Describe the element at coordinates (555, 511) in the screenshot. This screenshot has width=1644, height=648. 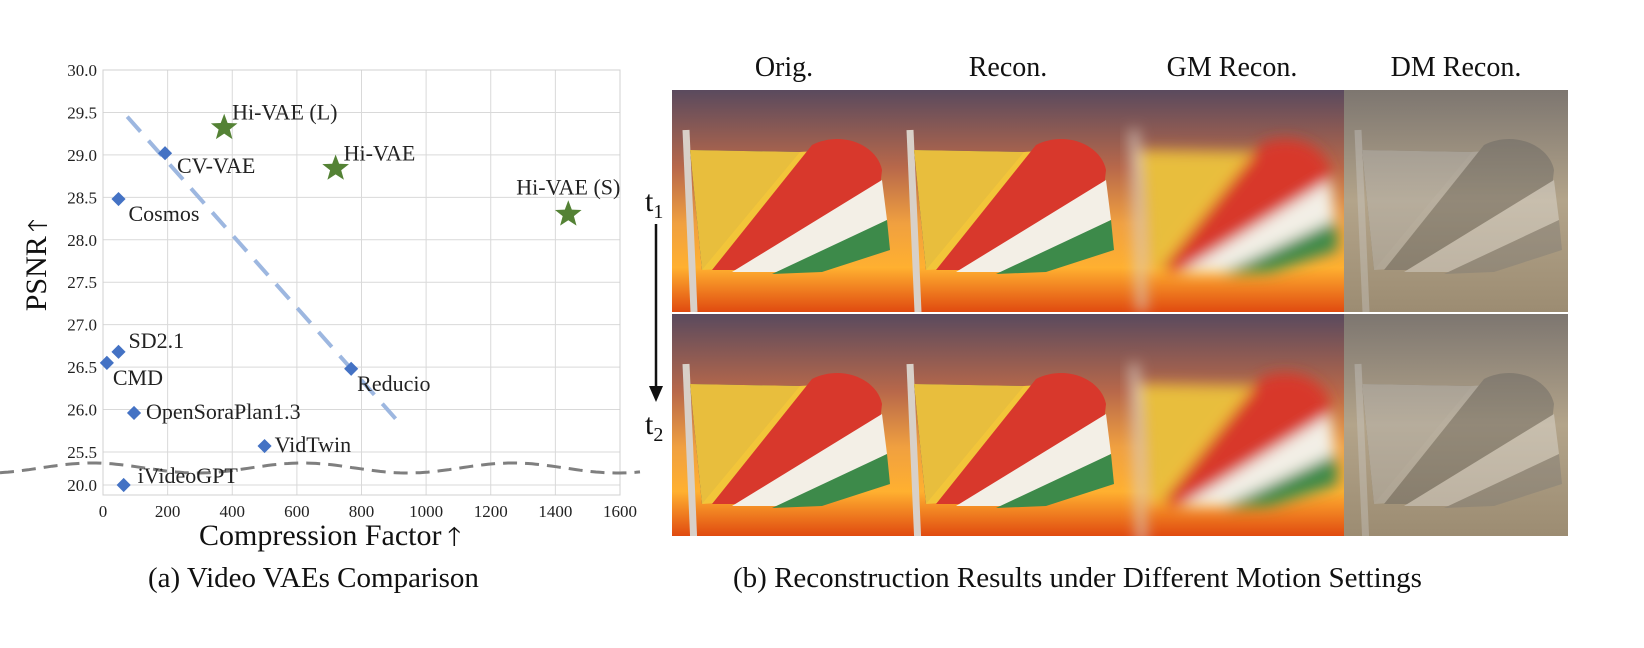
I see `x-tick-label: 1400` at that location.